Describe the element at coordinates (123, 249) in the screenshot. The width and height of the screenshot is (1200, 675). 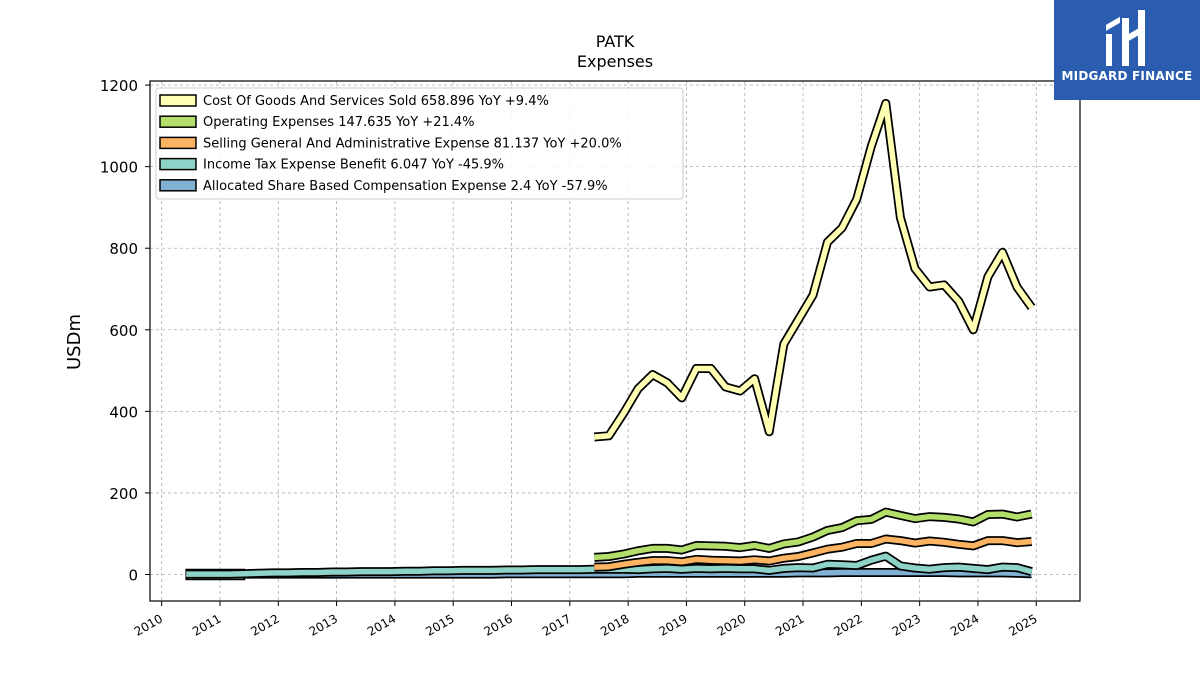
I see `y-tick-label: 800` at that location.